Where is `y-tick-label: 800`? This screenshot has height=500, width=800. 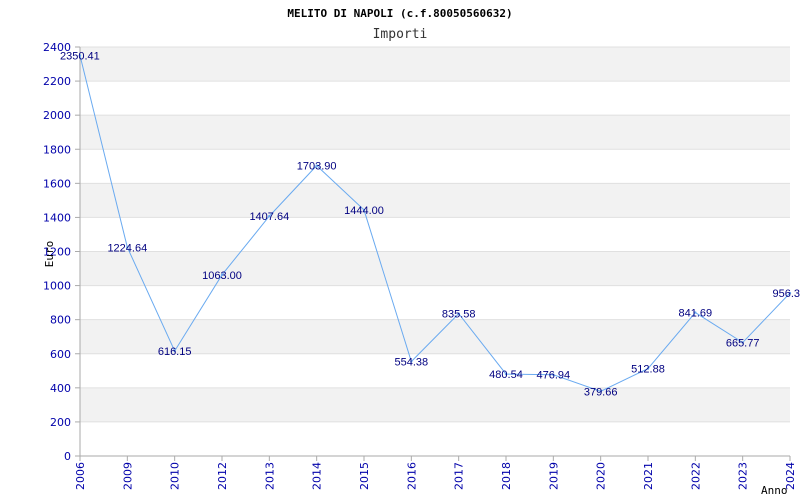 y-tick-label: 800 is located at coordinates (60, 320).